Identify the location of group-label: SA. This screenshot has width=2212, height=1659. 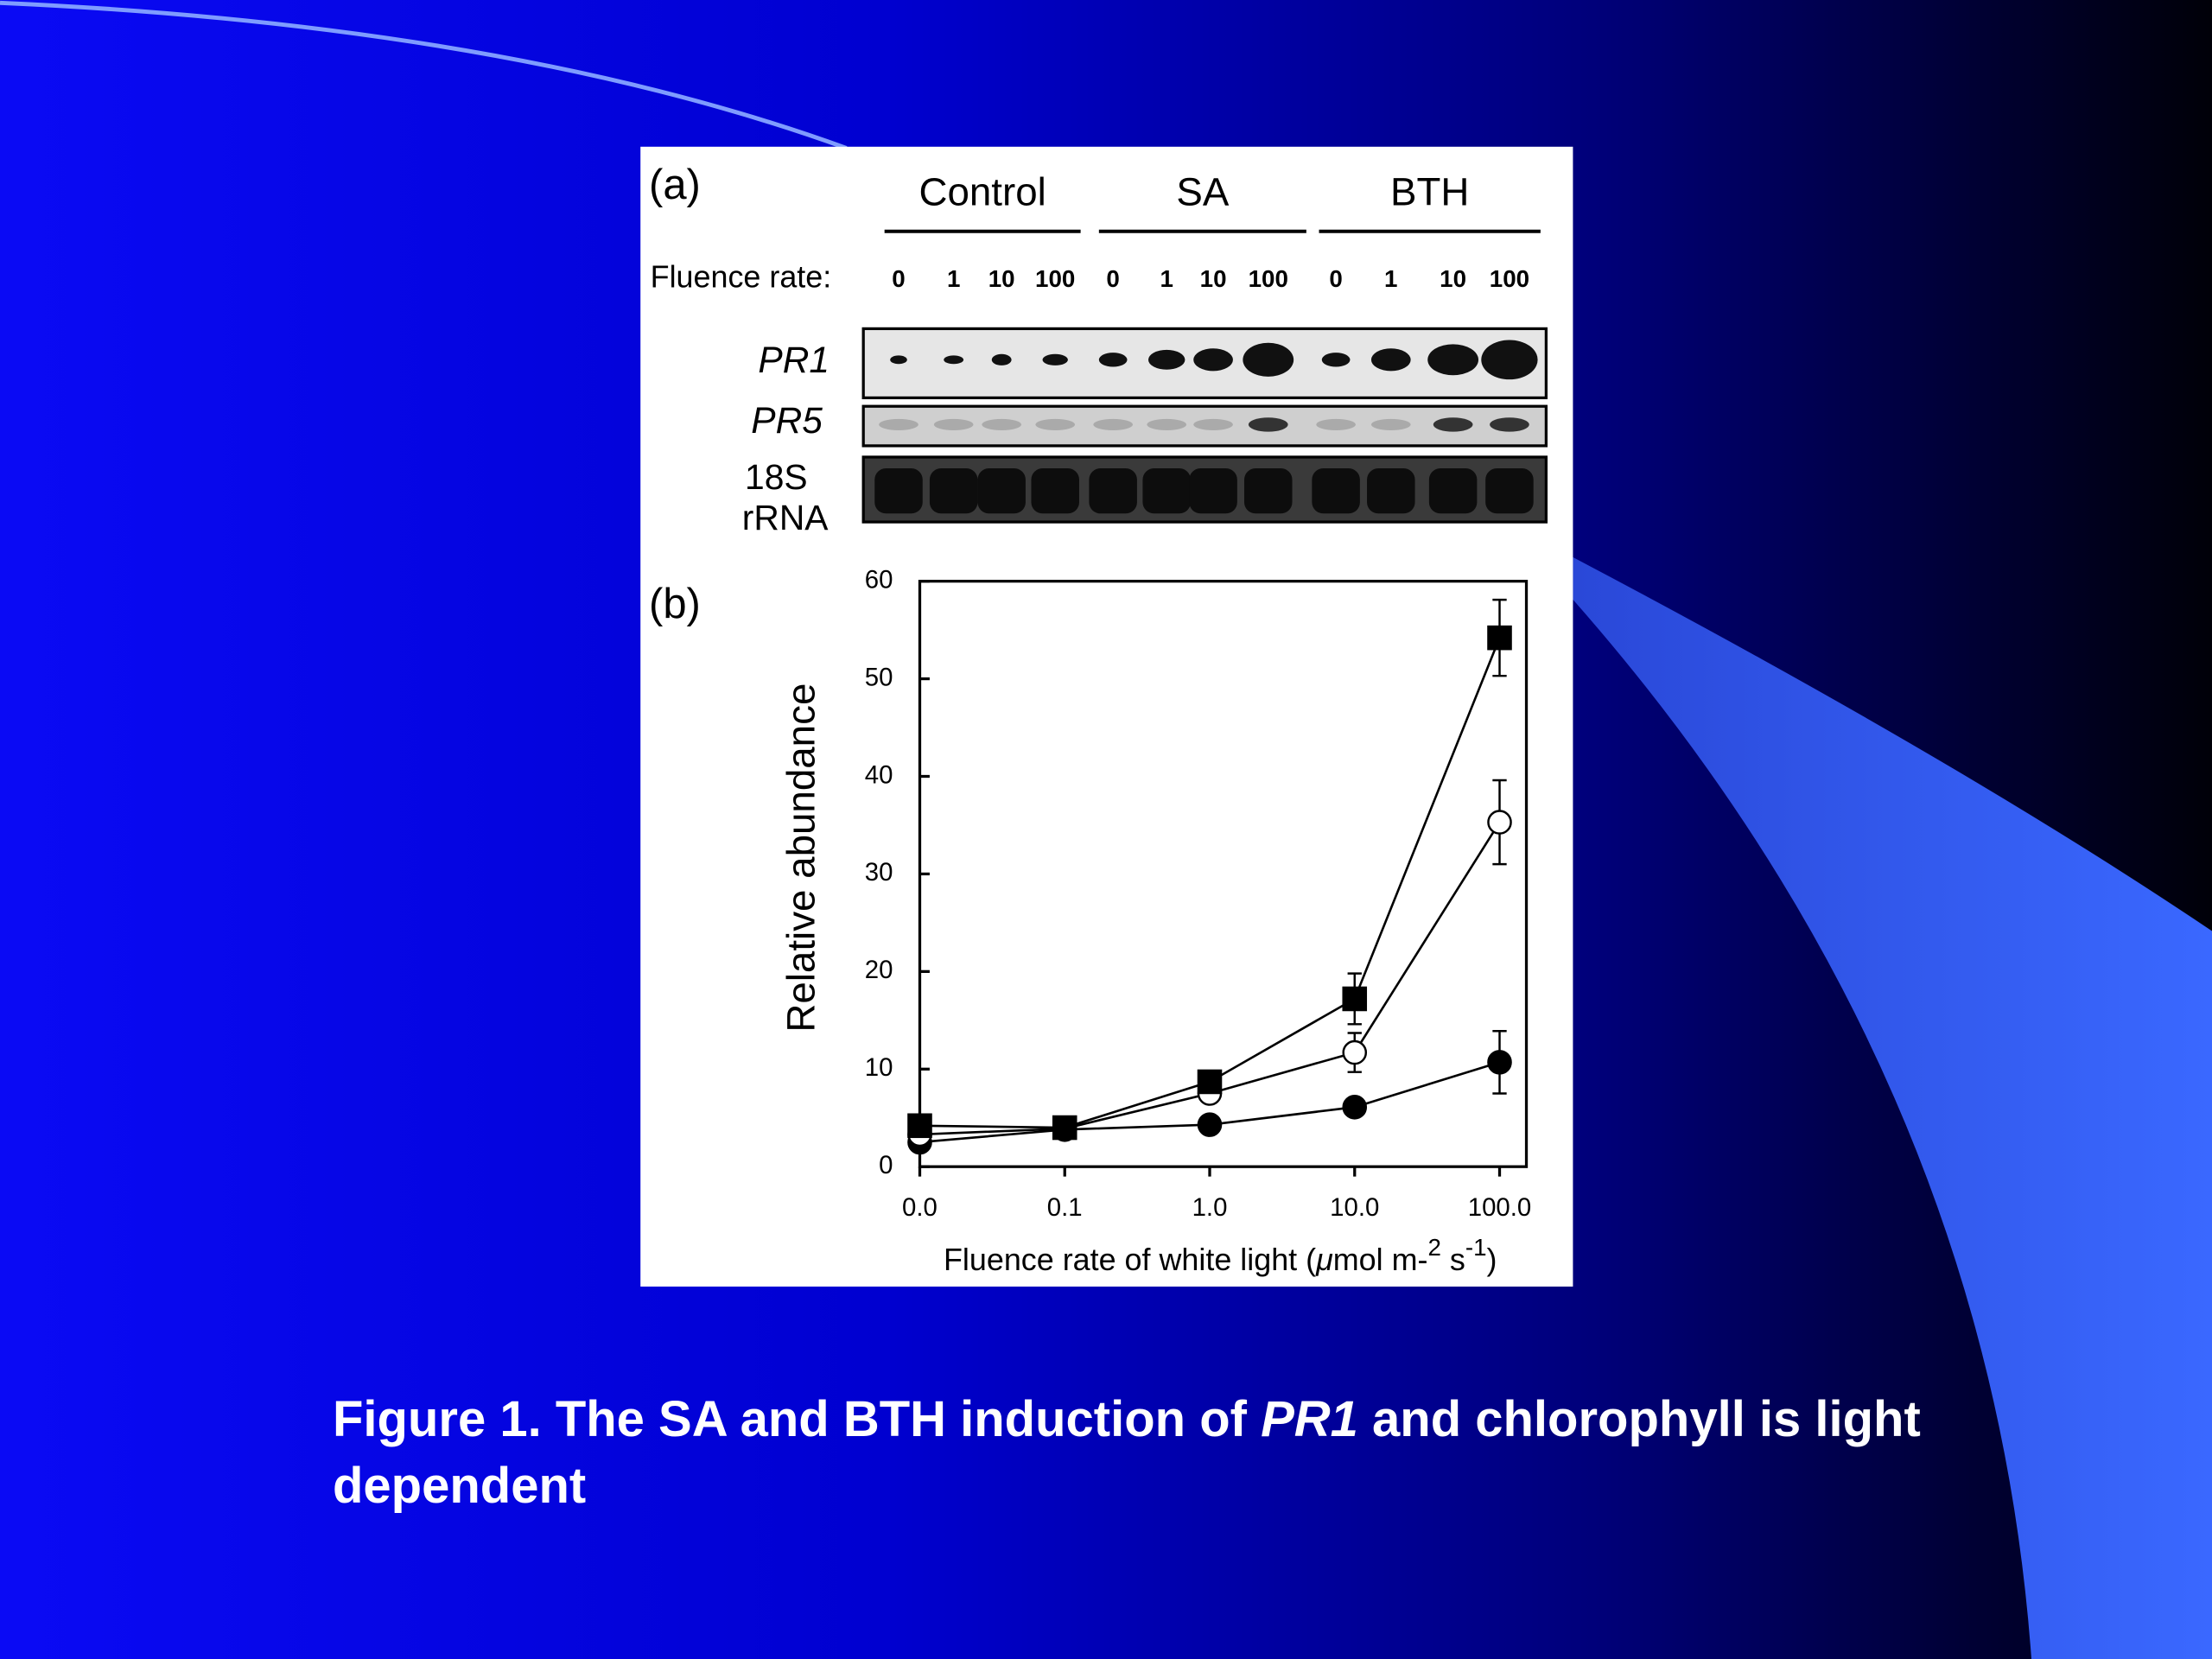
(1202, 191).